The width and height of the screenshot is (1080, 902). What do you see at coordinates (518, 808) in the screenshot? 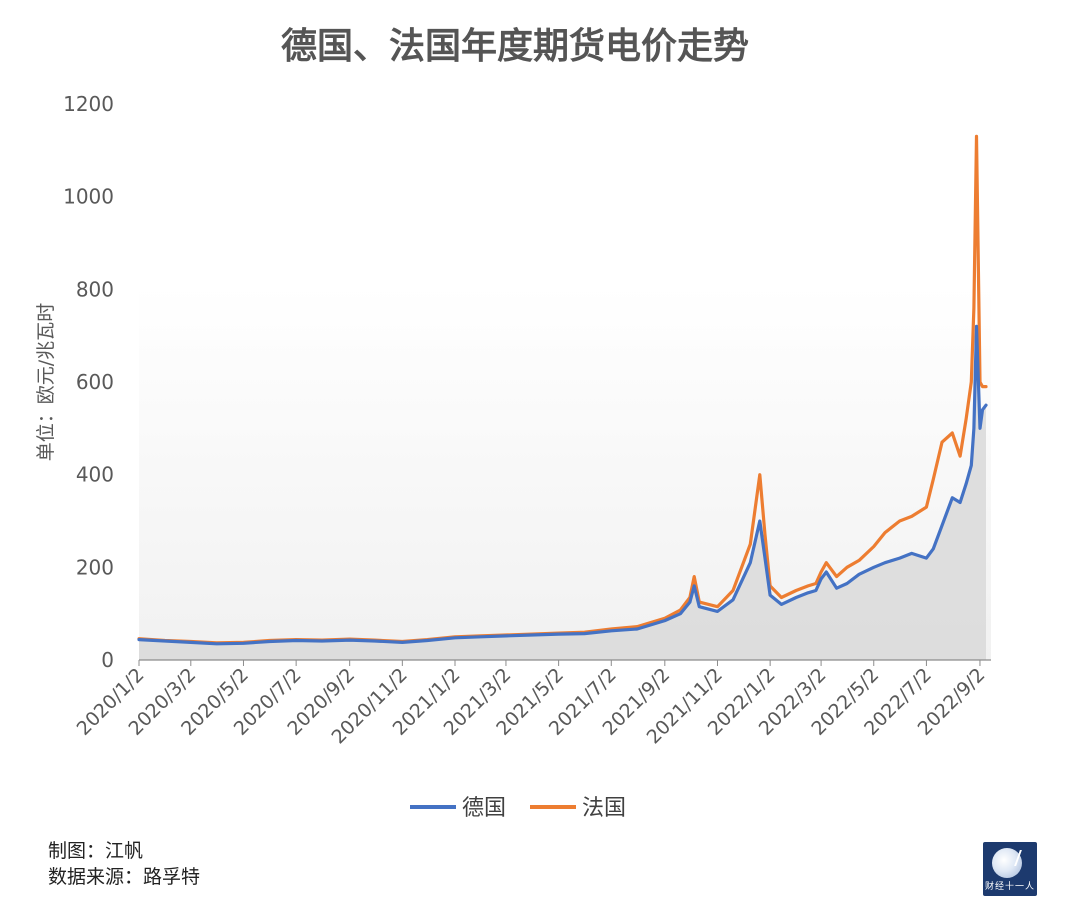
I see `legend: 德国 法国` at bounding box center [518, 808].